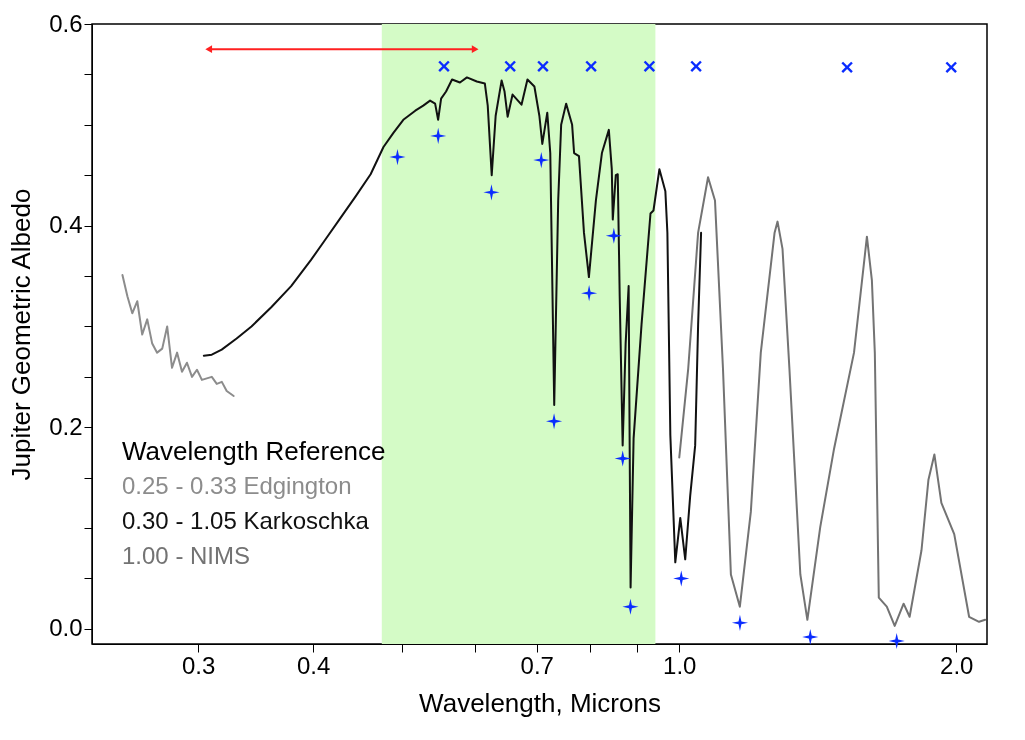 Image resolution: width=1025 pixels, height=740 pixels. I want to click on text: 1.00 - NIMS, so click(186, 555).